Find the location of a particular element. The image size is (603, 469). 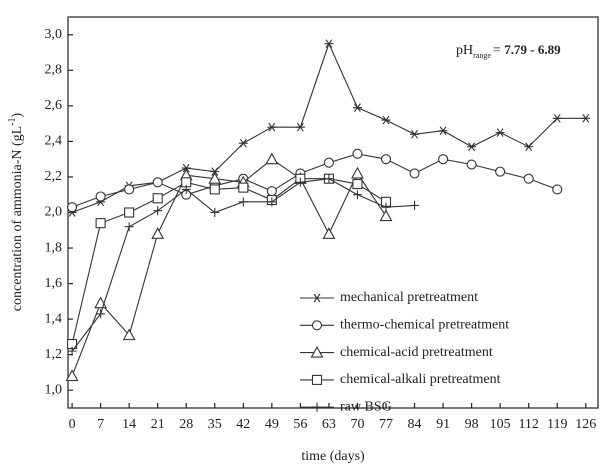

x-tick-label: 56 is located at coordinates (300, 424).